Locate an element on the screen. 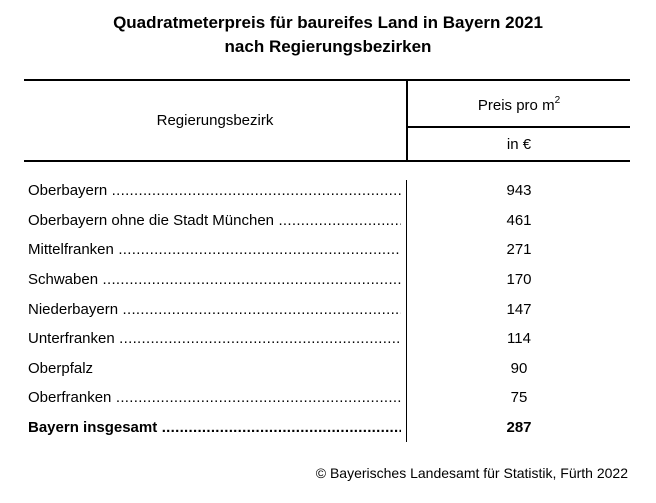  row-label: Schwaben is located at coordinates (214, 280).